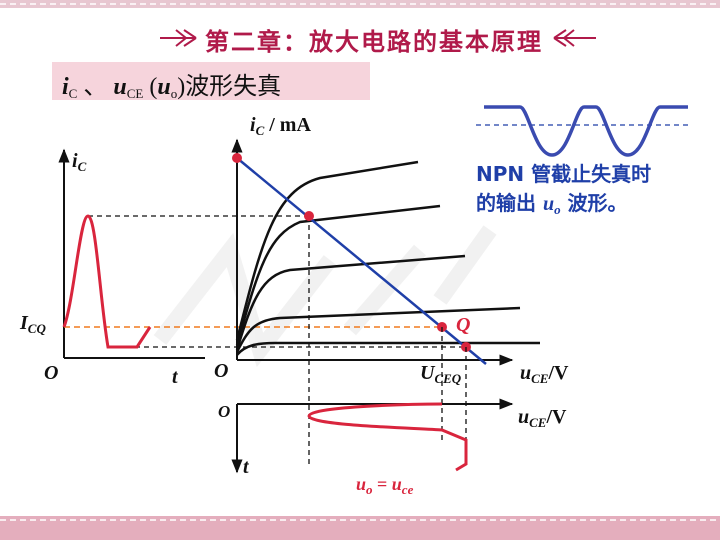  What do you see at coordinates (107, 281) in the screenshot?
I see `ic-waveform` at bounding box center [107, 281].